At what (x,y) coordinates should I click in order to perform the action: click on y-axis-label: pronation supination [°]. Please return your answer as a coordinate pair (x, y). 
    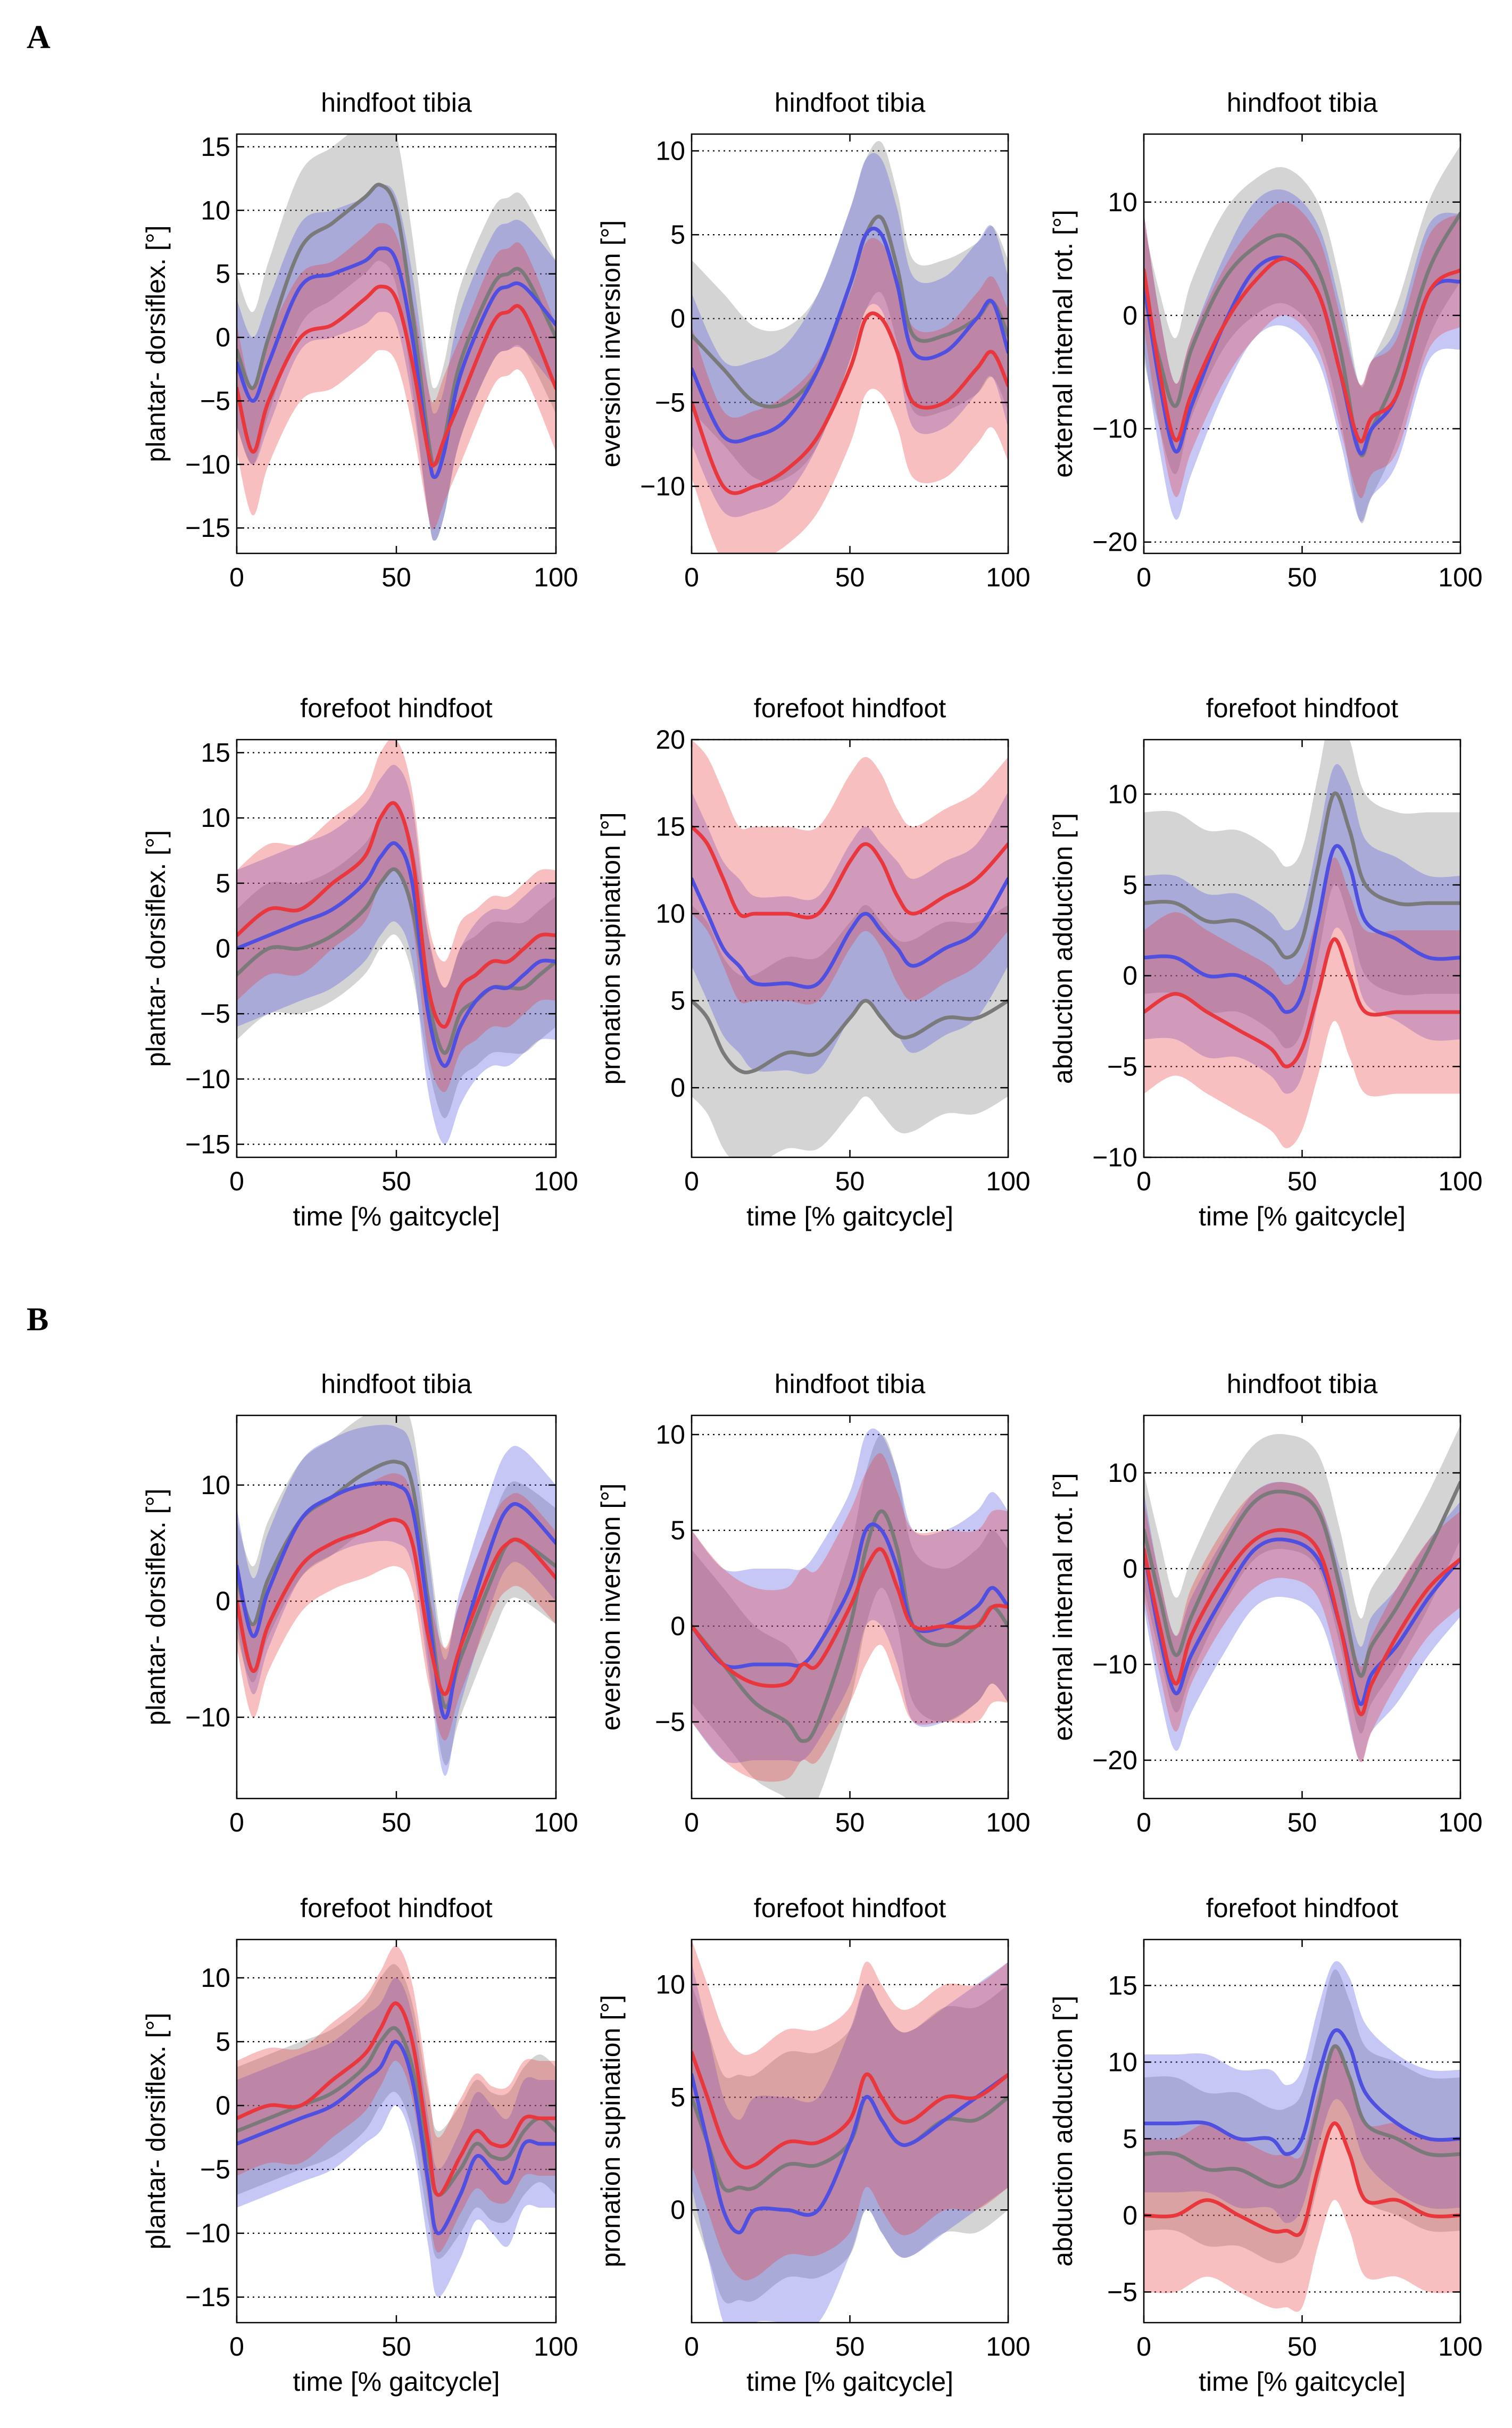
    Looking at the image, I should click on (611, 948).